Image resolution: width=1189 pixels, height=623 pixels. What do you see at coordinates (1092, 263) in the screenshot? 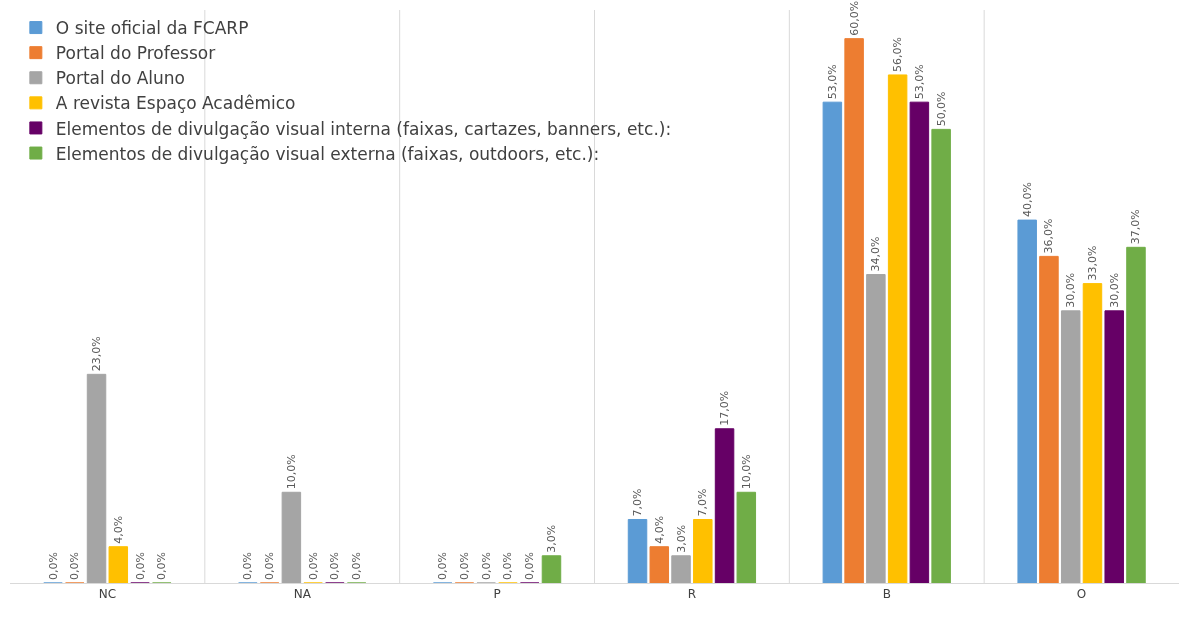
I see `data-label: 33,0%` at bounding box center [1092, 263].